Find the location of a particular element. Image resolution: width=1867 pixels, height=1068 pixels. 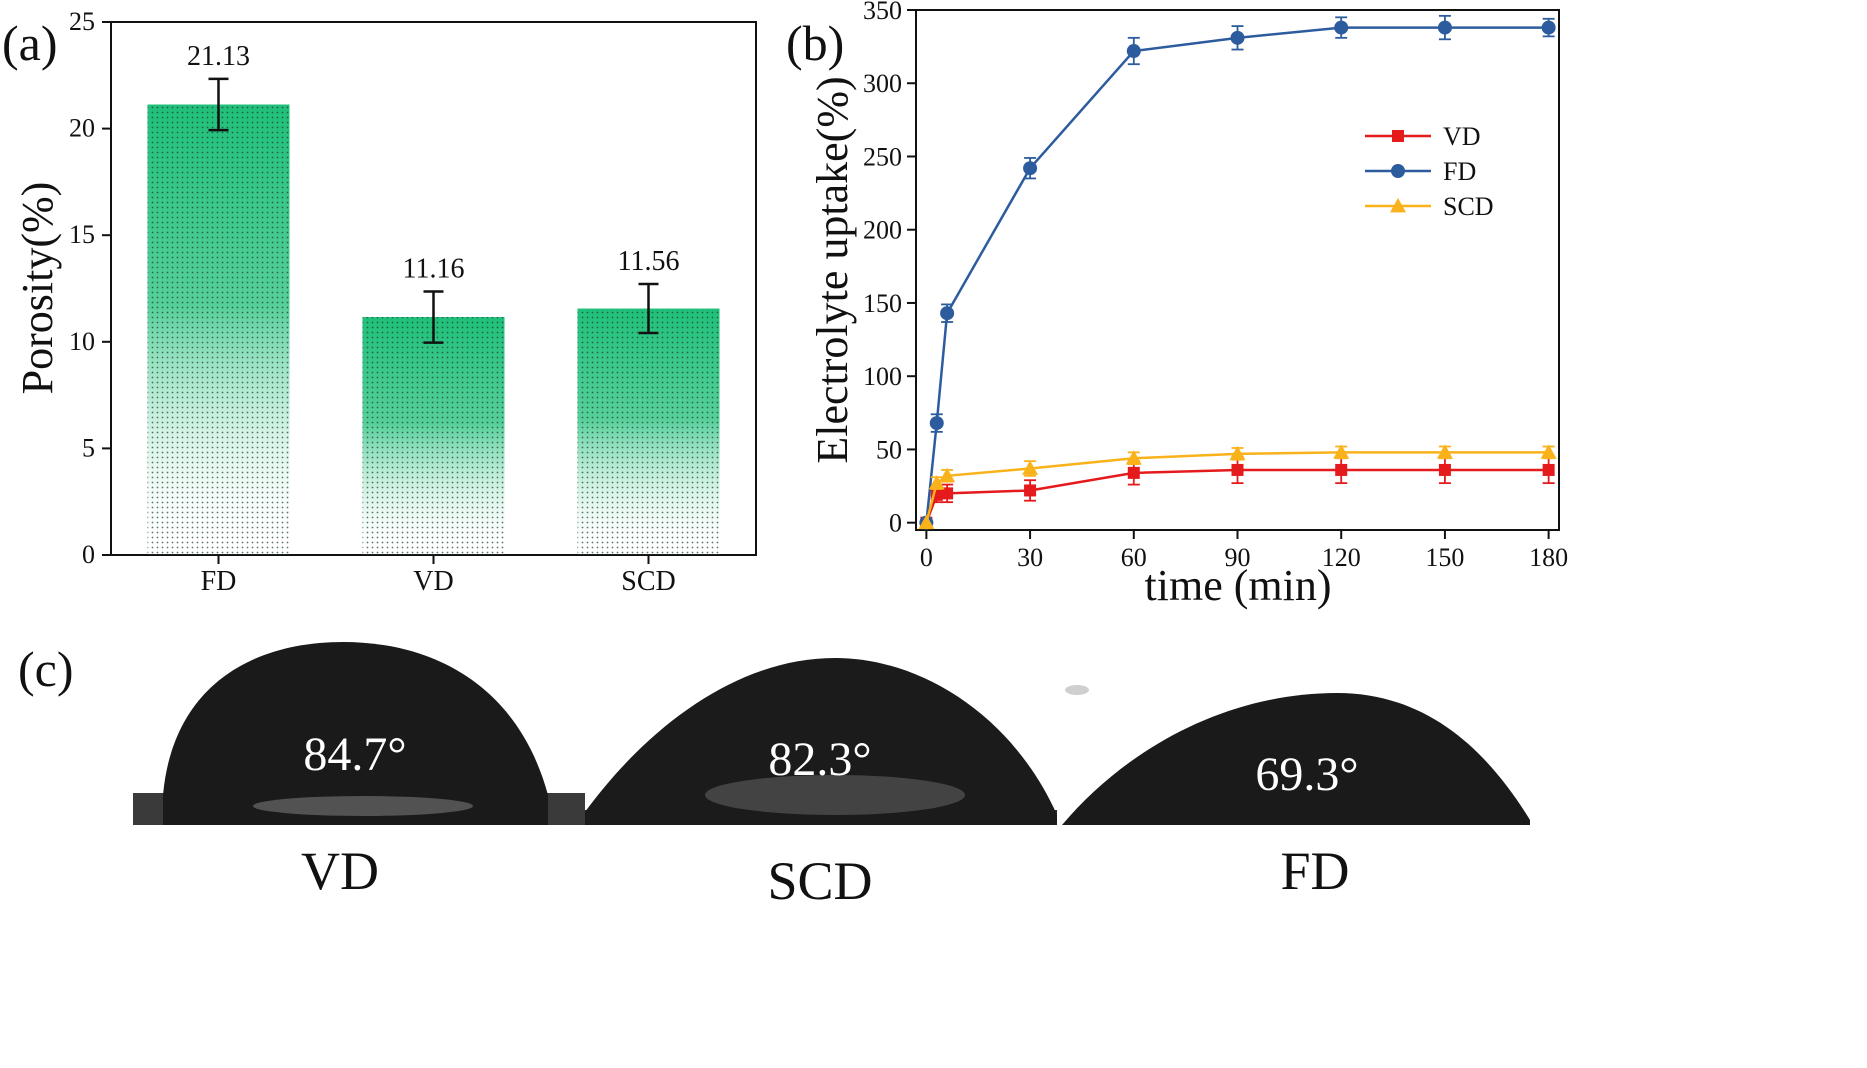

y-tick-label: 300 is located at coordinates (882, 83).